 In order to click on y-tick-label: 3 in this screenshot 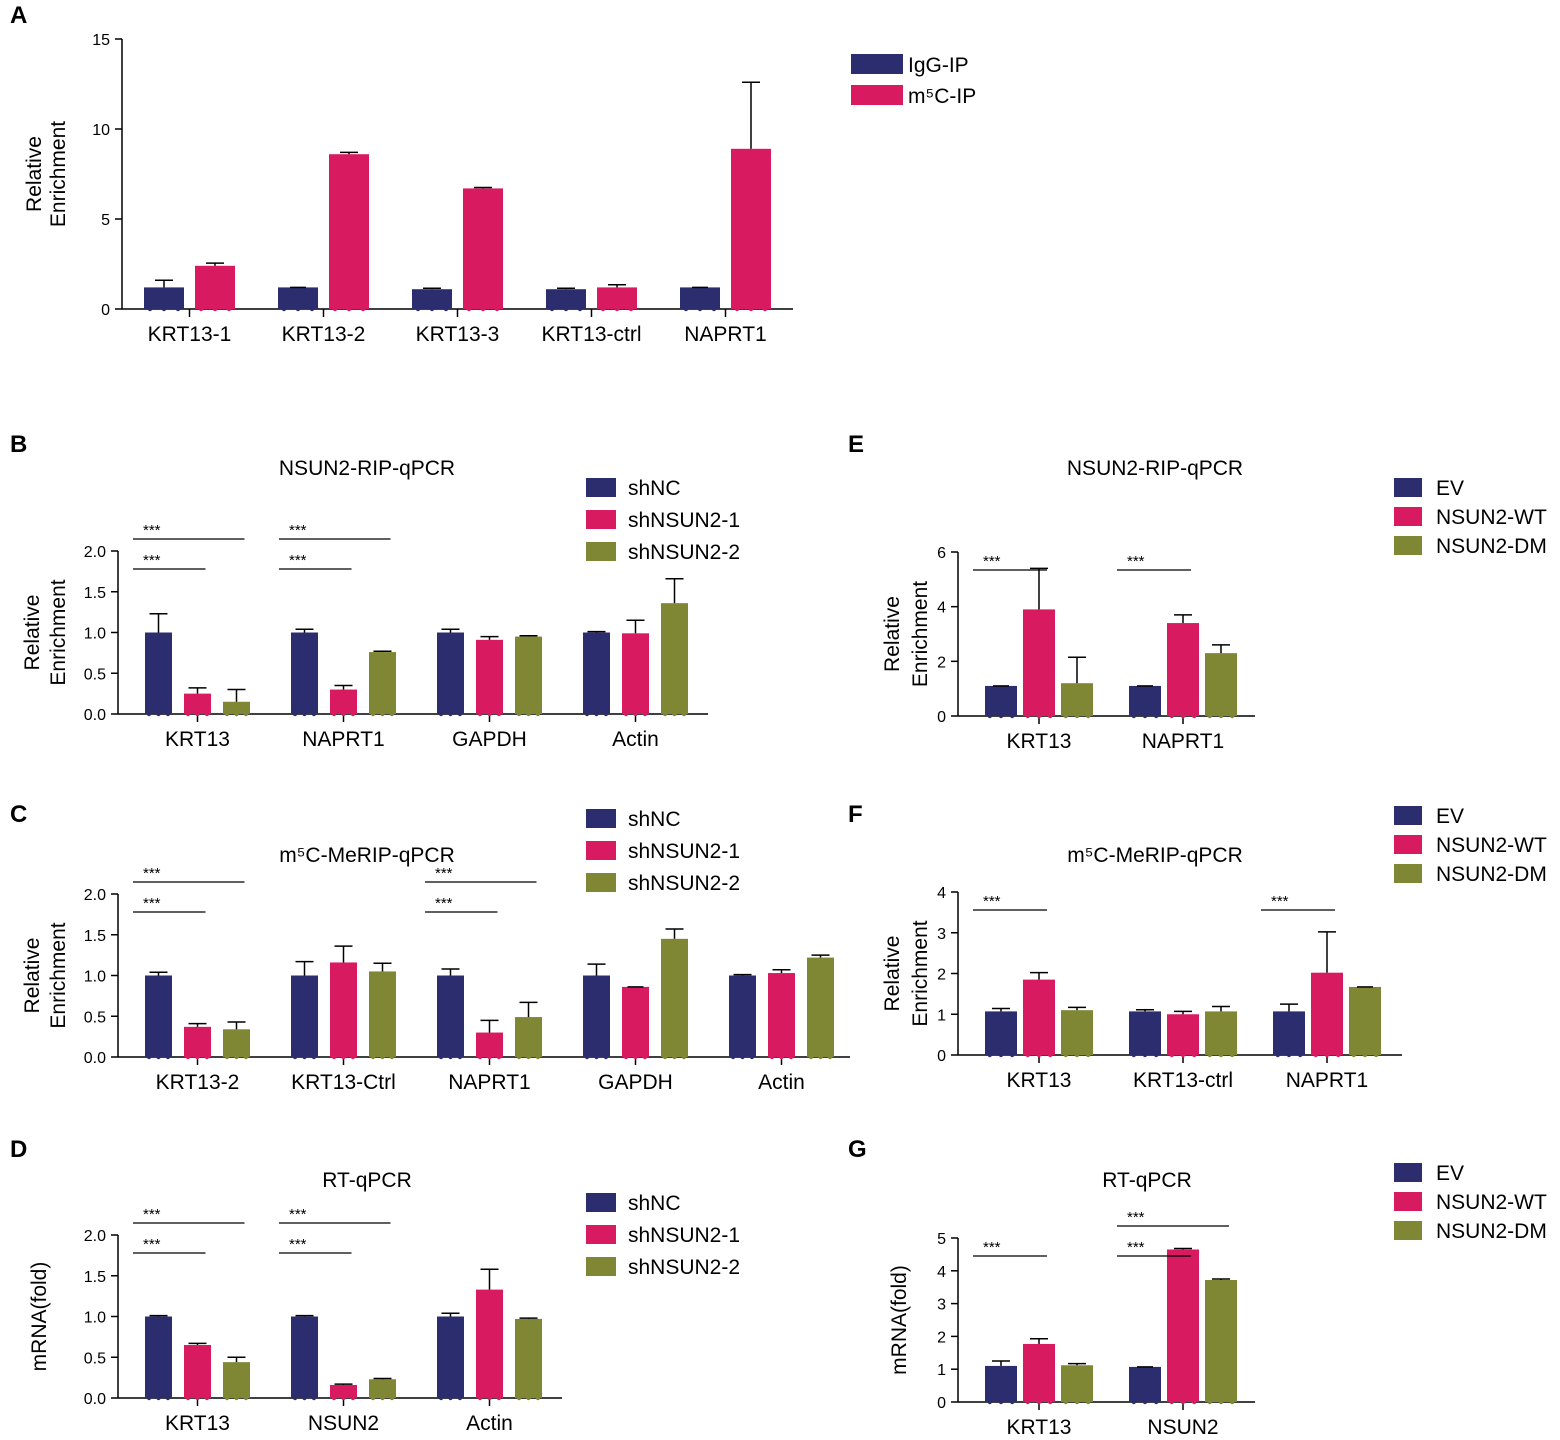, I will do `click(941, 934)`.